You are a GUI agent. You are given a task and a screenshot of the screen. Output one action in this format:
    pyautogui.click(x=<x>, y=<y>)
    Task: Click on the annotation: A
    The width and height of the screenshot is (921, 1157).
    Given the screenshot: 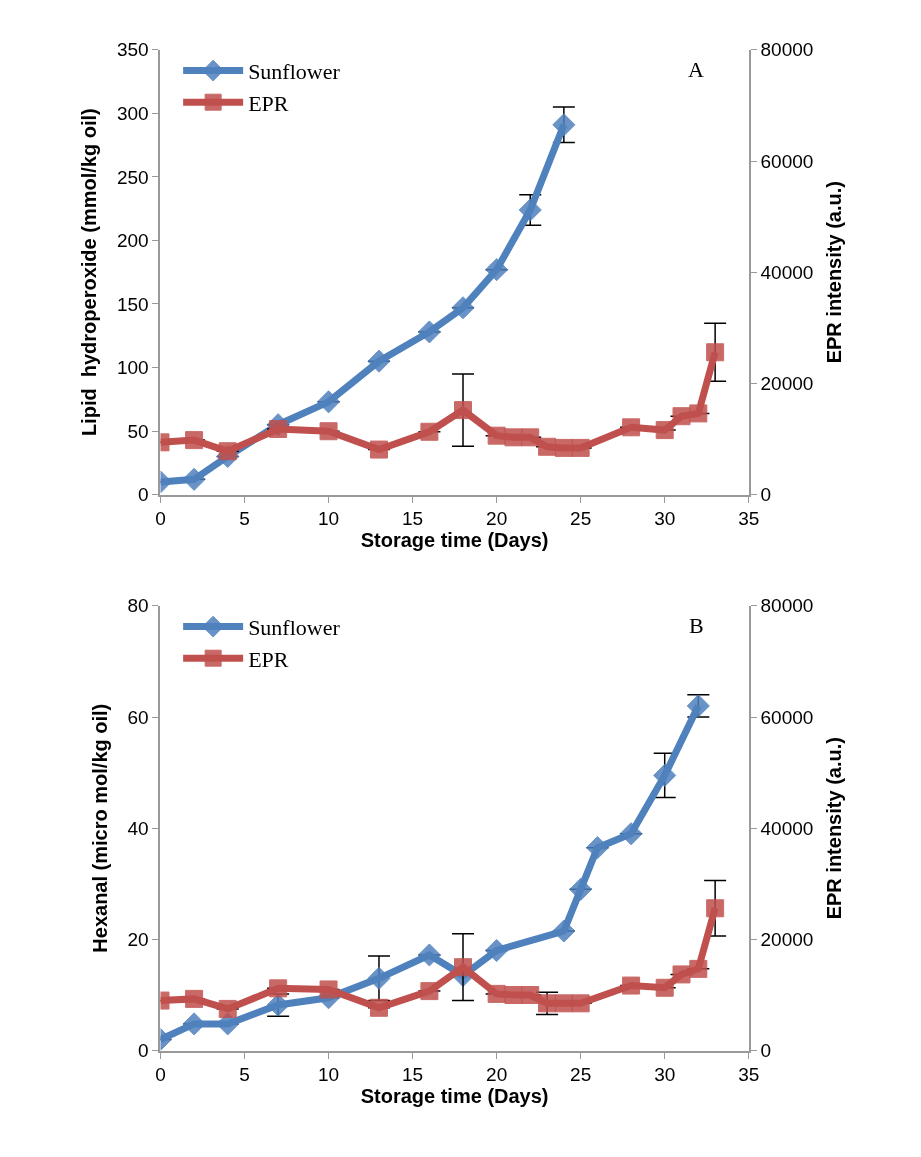 What is the action you would take?
    pyautogui.click(x=696, y=69)
    